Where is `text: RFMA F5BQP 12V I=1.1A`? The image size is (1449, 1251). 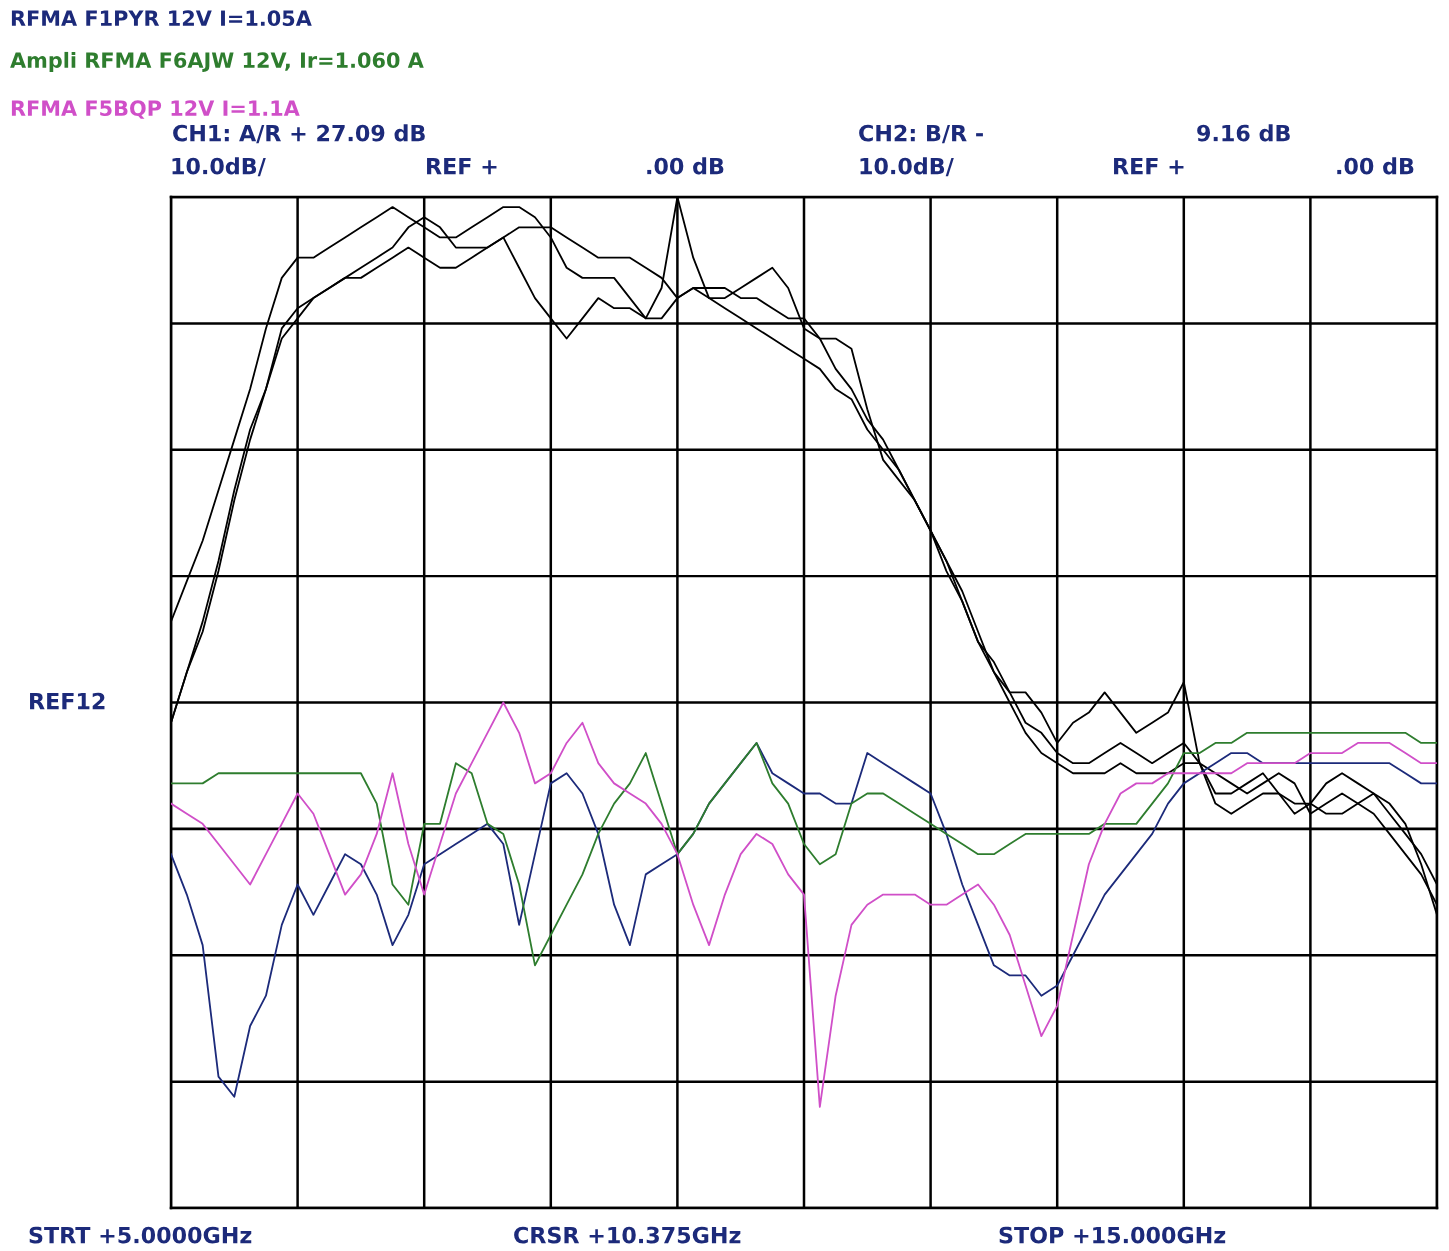
text: RFMA F5BQP 12V I=1.1A is located at coordinates (155, 109).